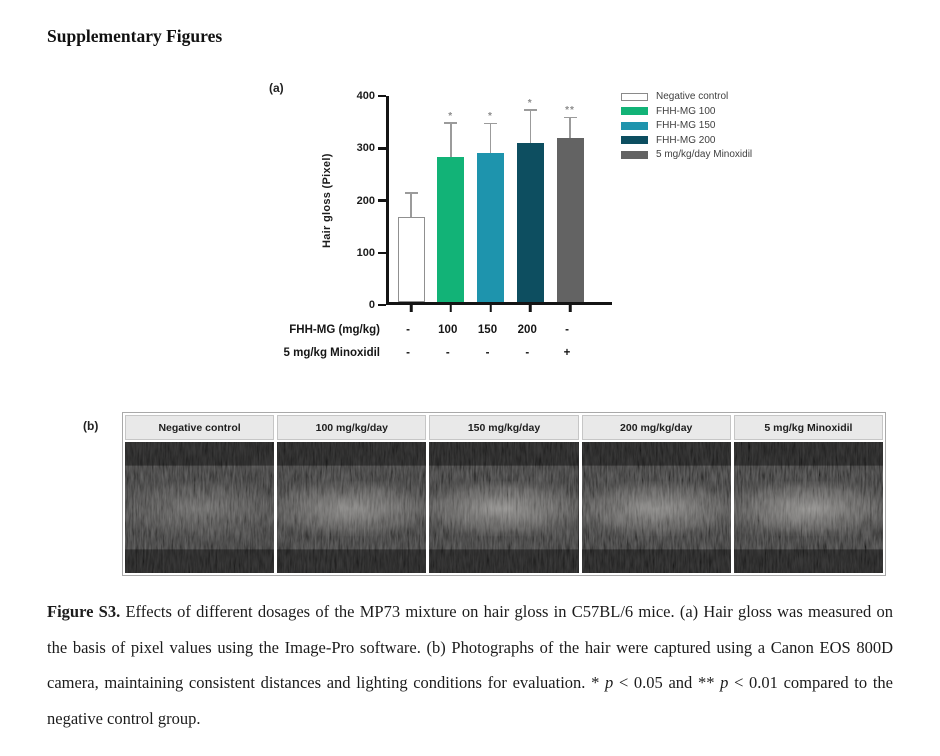  I want to click on legend-row: Negative control, so click(686, 96).